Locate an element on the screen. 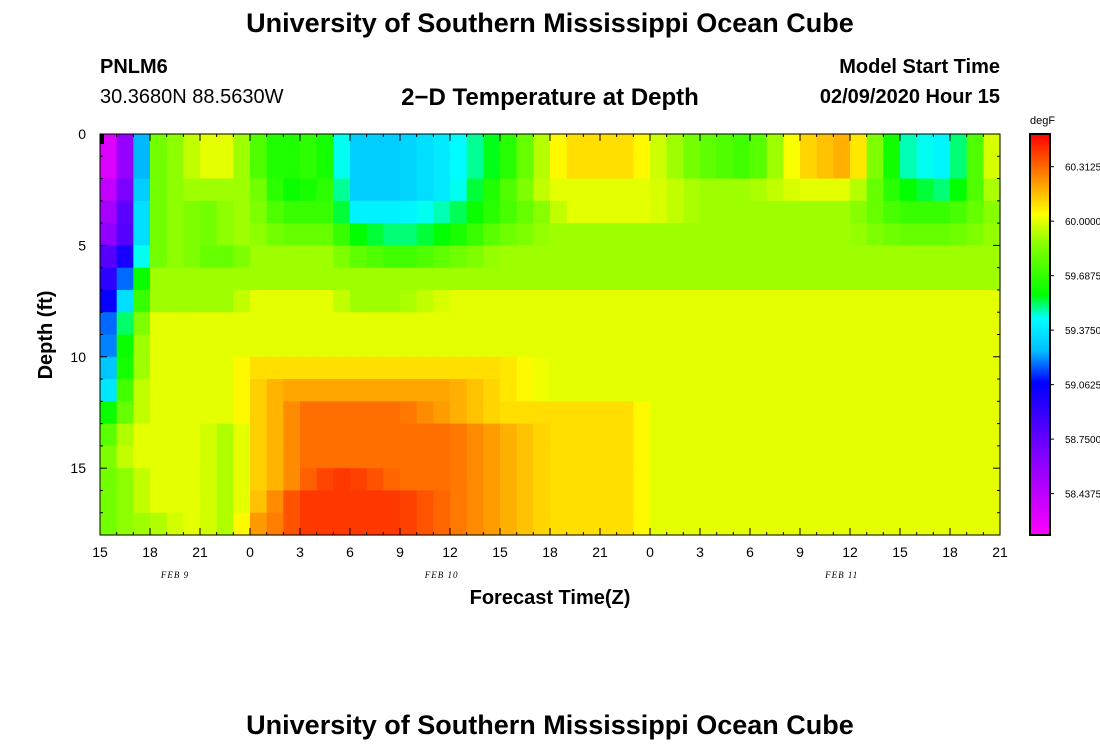 The image size is (1100, 750). x-tick-label: 12 is located at coordinates (850, 552).